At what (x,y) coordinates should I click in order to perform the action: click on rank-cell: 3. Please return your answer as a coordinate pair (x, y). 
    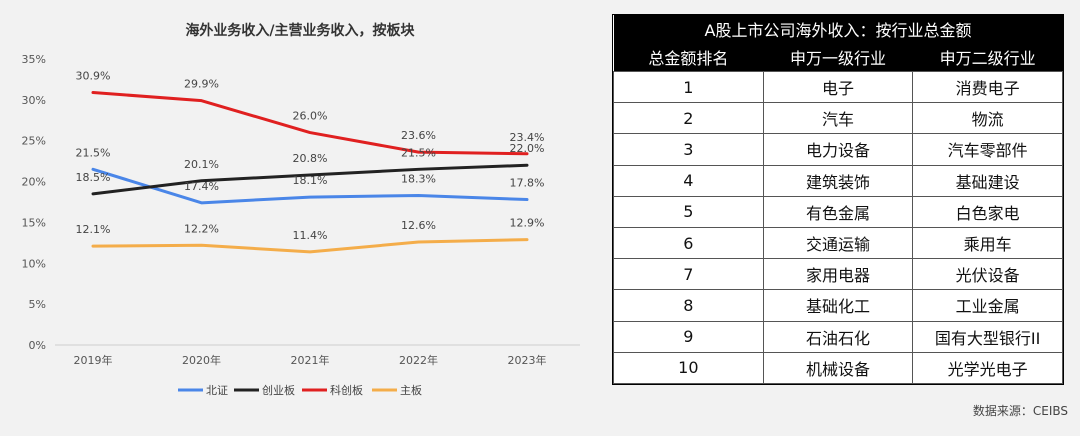
    Looking at the image, I should click on (688, 149).